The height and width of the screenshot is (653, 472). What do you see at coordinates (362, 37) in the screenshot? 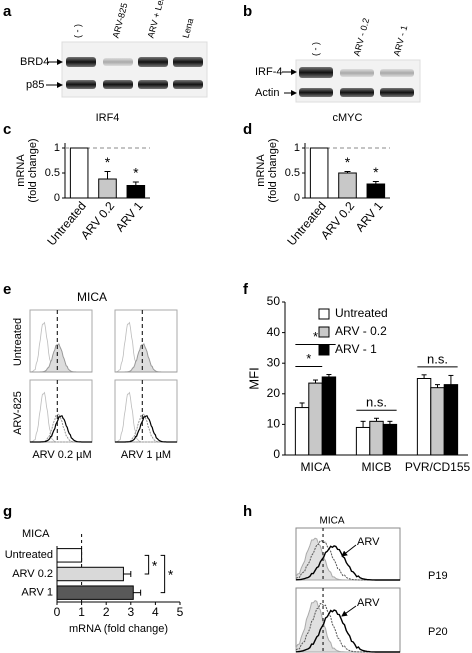
I see `lane-label: ARV - 0.2` at bounding box center [362, 37].